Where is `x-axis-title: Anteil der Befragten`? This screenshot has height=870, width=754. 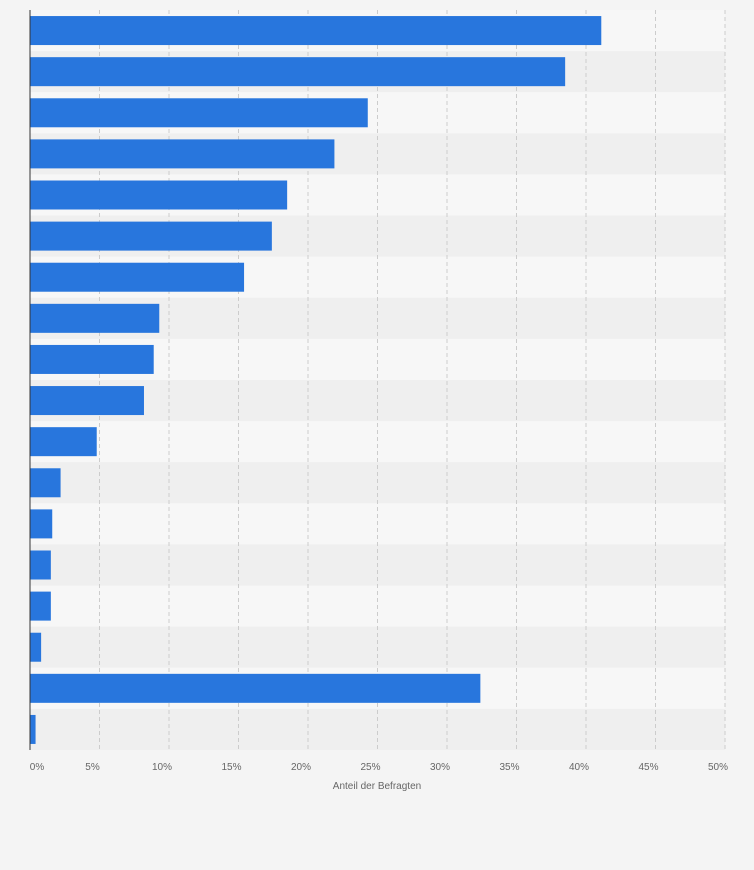
x-axis-title: Anteil der Befragten is located at coordinates (377, 786).